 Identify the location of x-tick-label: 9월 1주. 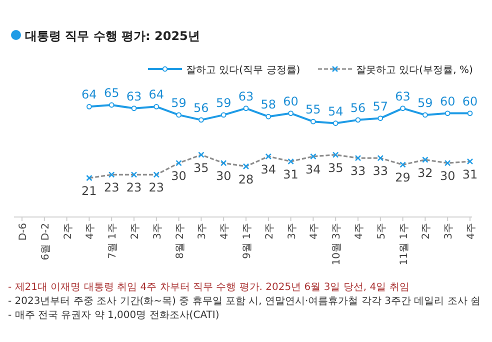
(247, 241).